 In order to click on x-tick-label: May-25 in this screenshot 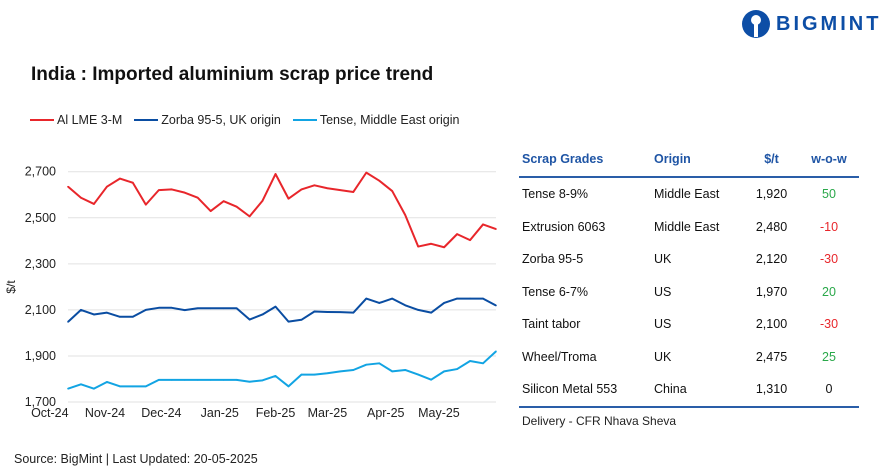, I will do `click(439, 413)`.